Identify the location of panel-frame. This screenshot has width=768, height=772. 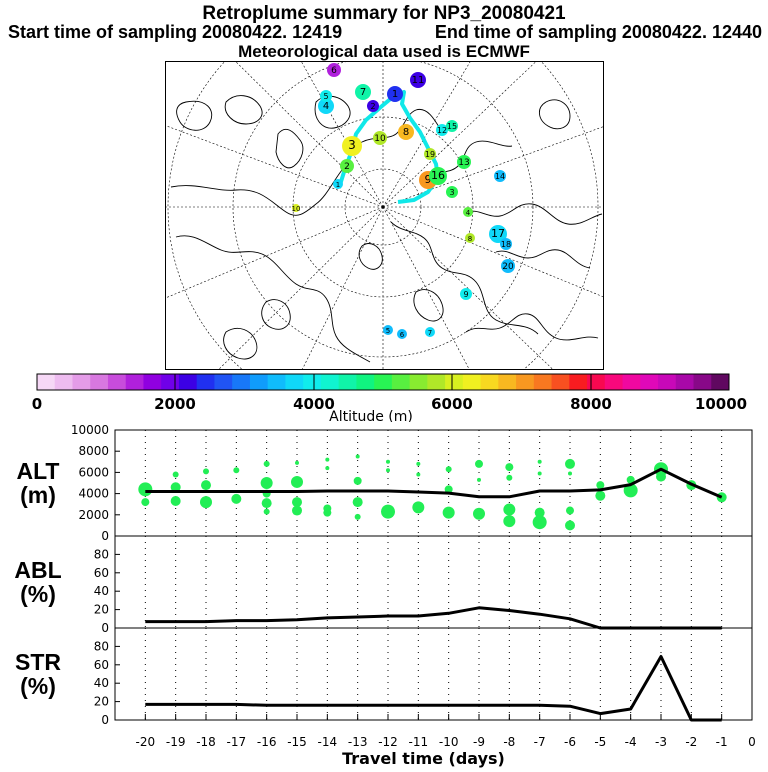
(433, 674).